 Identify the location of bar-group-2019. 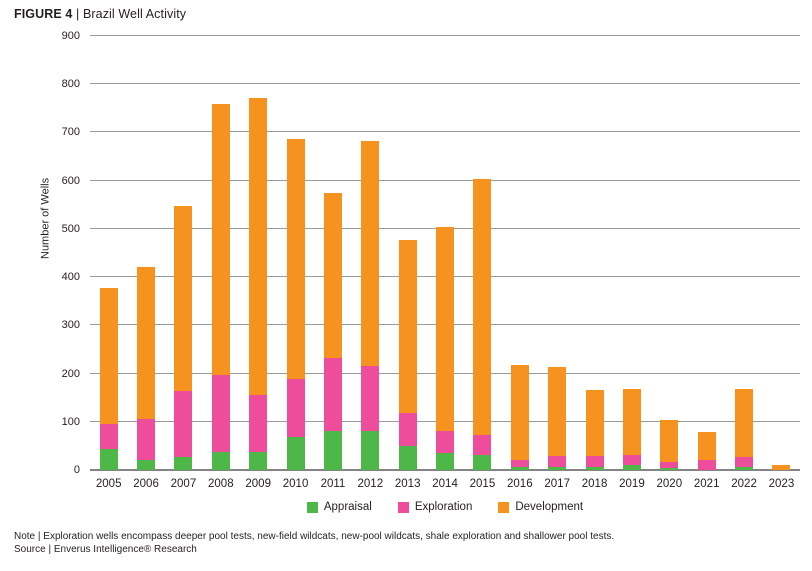
(631, 253).